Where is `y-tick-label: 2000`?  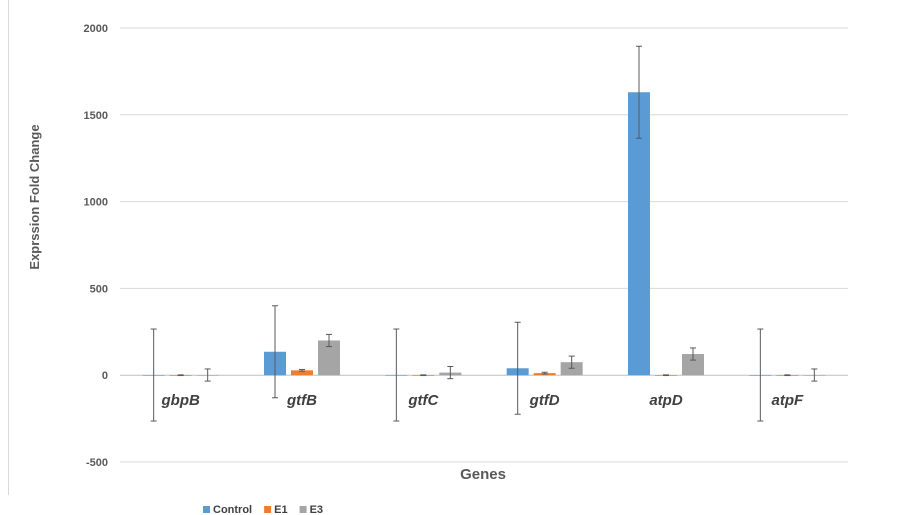 y-tick-label: 2000 is located at coordinates (96, 29).